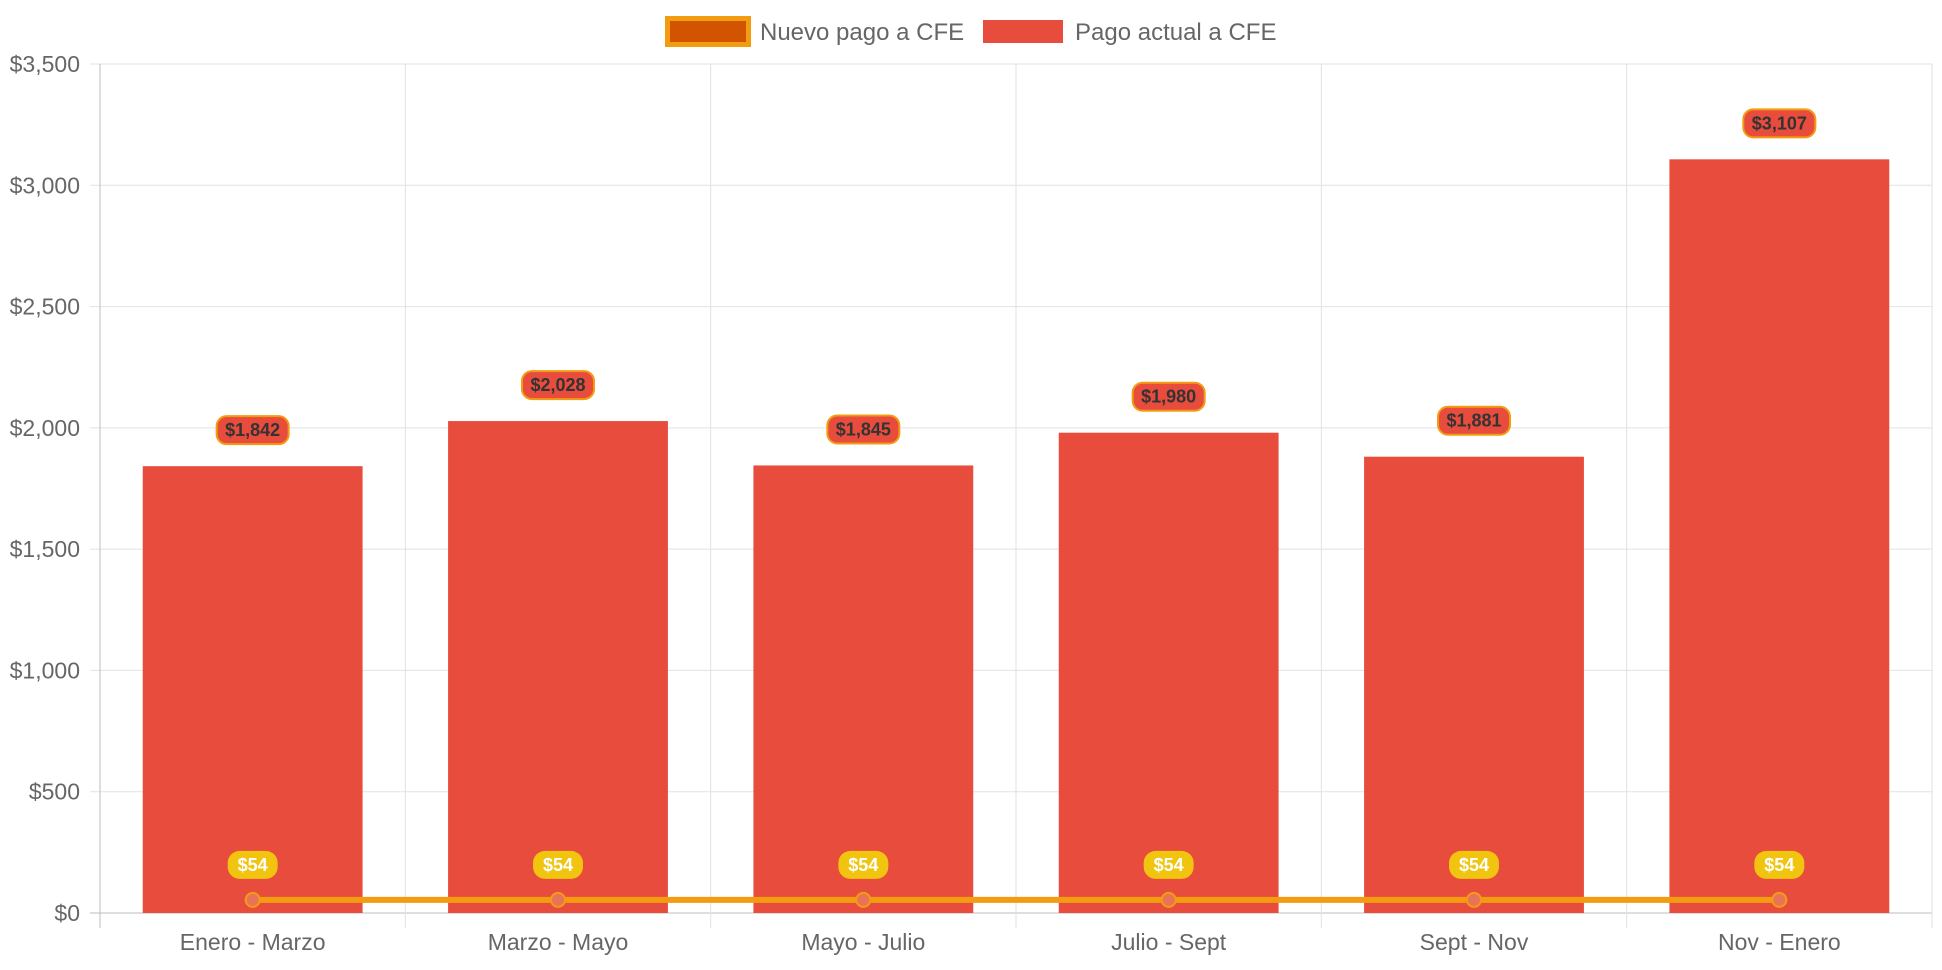 Image resolution: width=1942 pixels, height=970 pixels. What do you see at coordinates (863, 942) in the screenshot?
I see `x-tick-label: Mayo - Julio` at bounding box center [863, 942].